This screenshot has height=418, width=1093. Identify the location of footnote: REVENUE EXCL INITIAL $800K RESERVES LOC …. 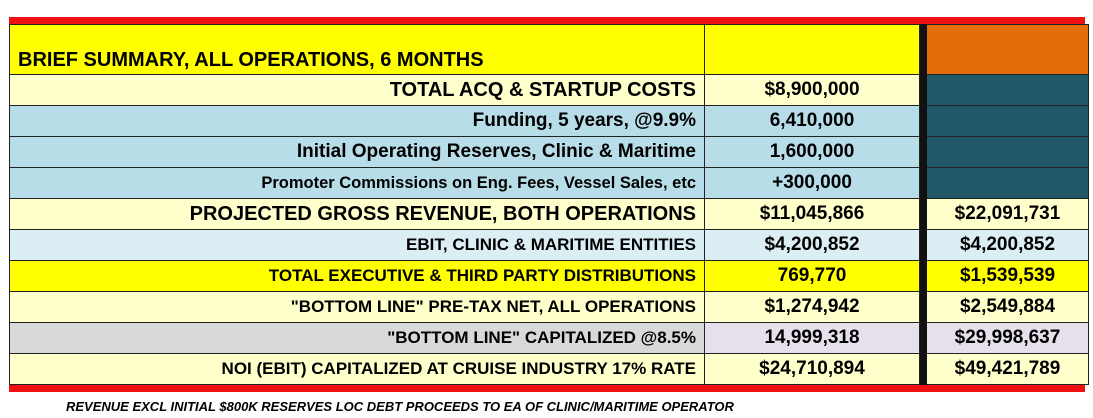
(400, 406).